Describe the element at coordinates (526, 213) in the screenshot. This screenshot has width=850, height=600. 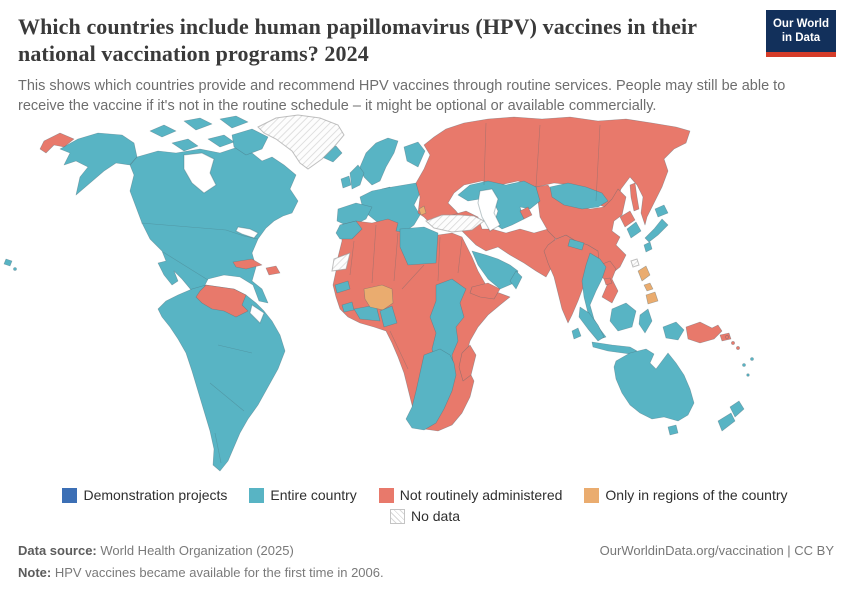
I see `country-tajikistan` at that location.